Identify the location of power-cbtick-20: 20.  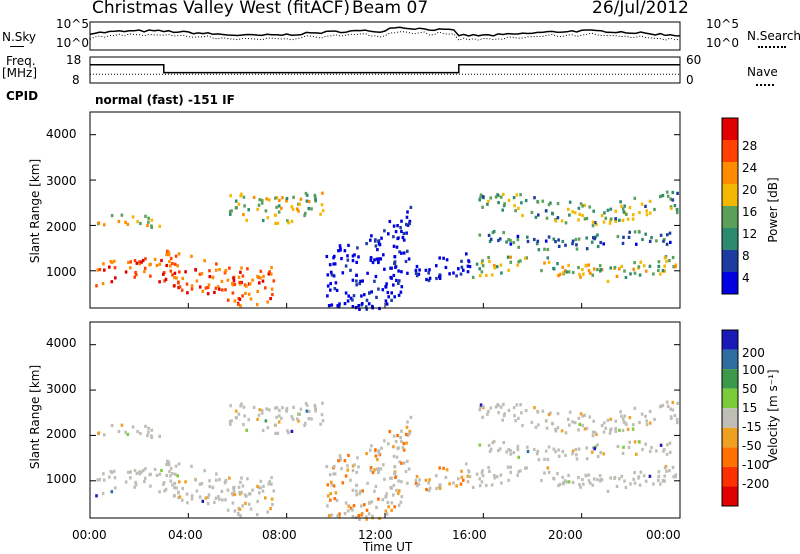
(750, 190).